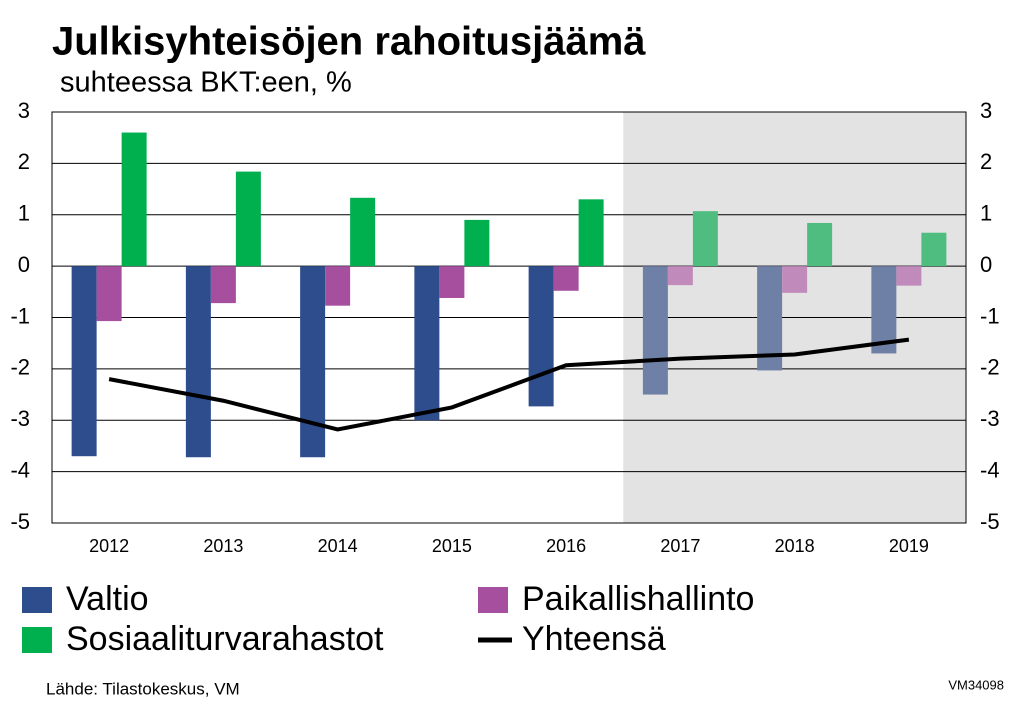 This screenshot has height=710, width=1024. What do you see at coordinates (109, 546) in the screenshot?
I see `x-tick-label: 2012` at bounding box center [109, 546].